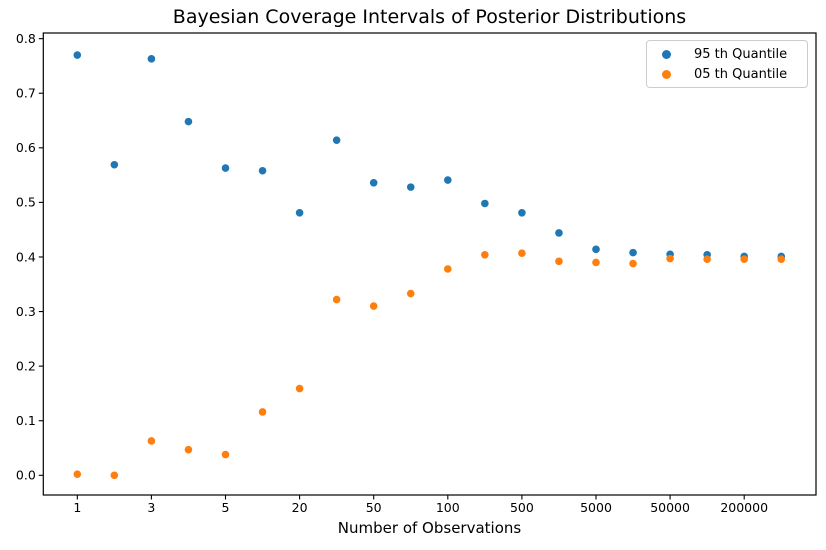  I want to click on y-tick-label: 0.5, so click(26, 202).